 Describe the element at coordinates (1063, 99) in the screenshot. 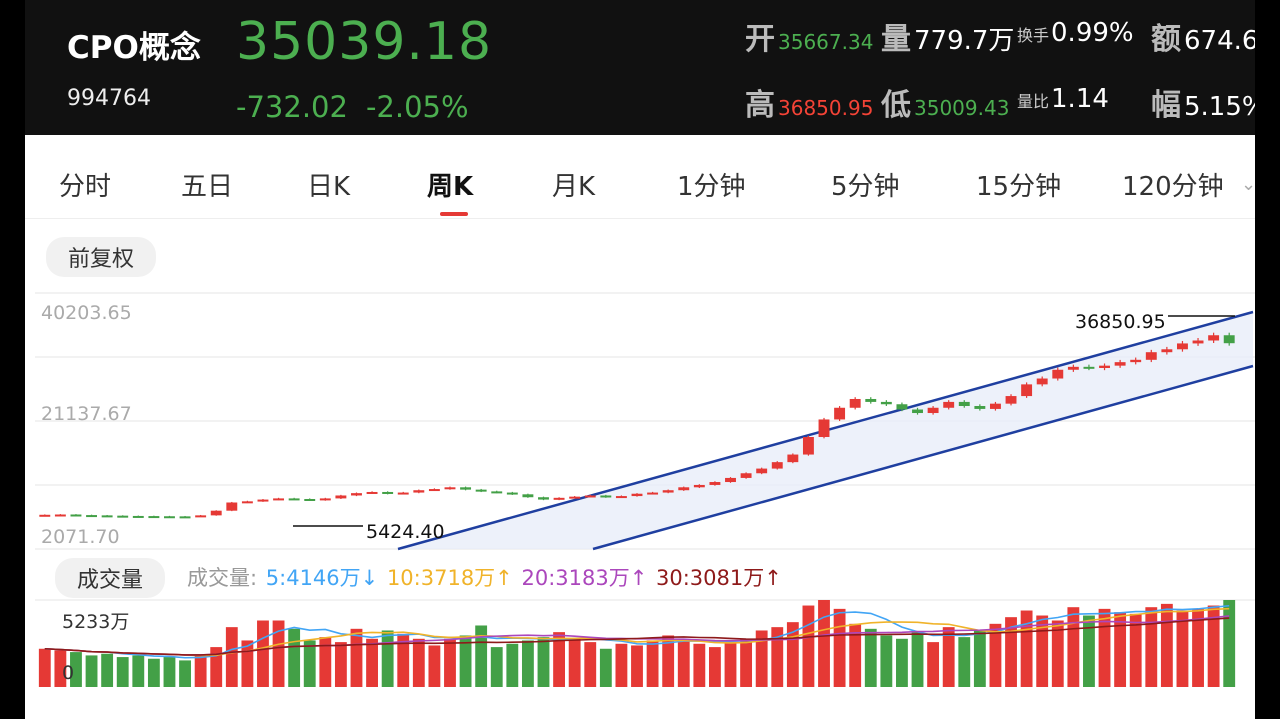

I see `volume-ratio-stat: 量比1.14` at that location.